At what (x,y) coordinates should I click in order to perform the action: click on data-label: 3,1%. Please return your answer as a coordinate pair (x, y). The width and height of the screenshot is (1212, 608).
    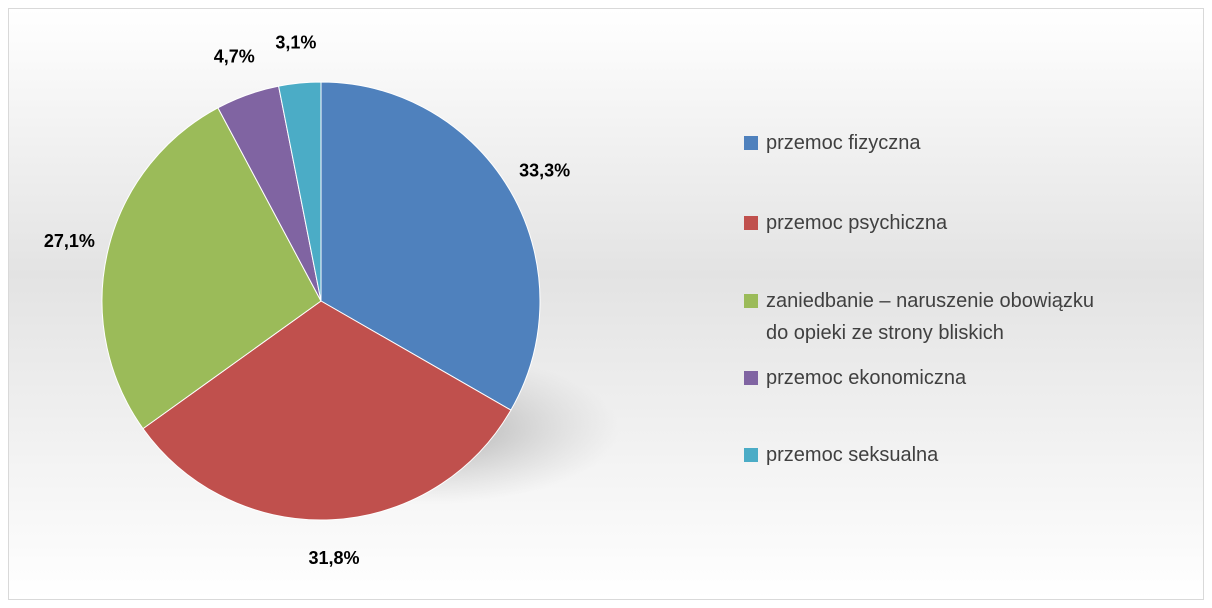
    Looking at the image, I should click on (295, 43).